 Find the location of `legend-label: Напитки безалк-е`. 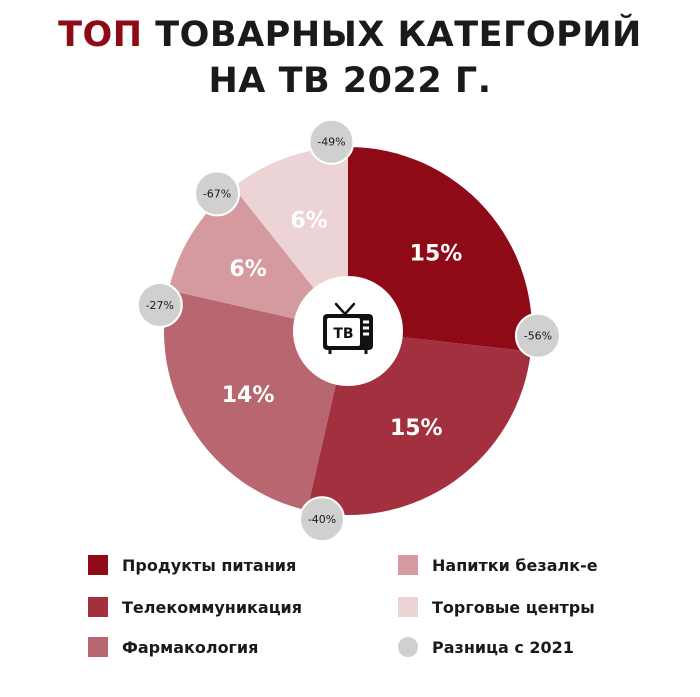

legend-label: Напитки безалк-е is located at coordinates (515, 565).